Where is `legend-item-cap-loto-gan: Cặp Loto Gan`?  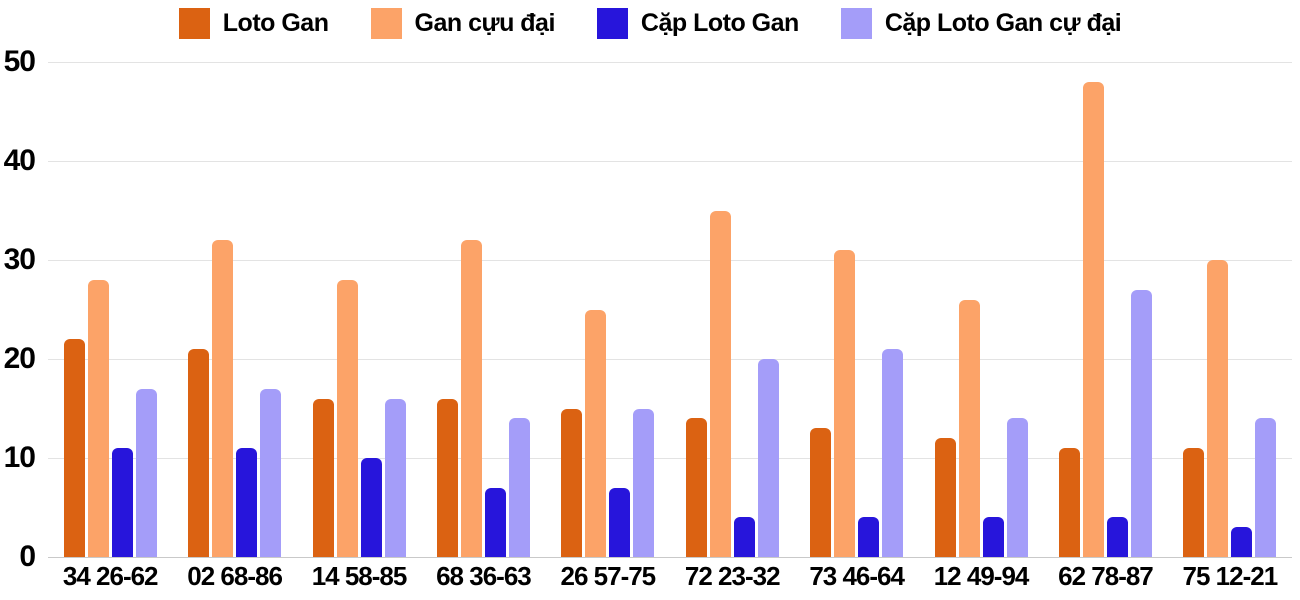
legend-item-cap-loto-gan: Cặp Loto Gan is located at coordinates (697, 23).